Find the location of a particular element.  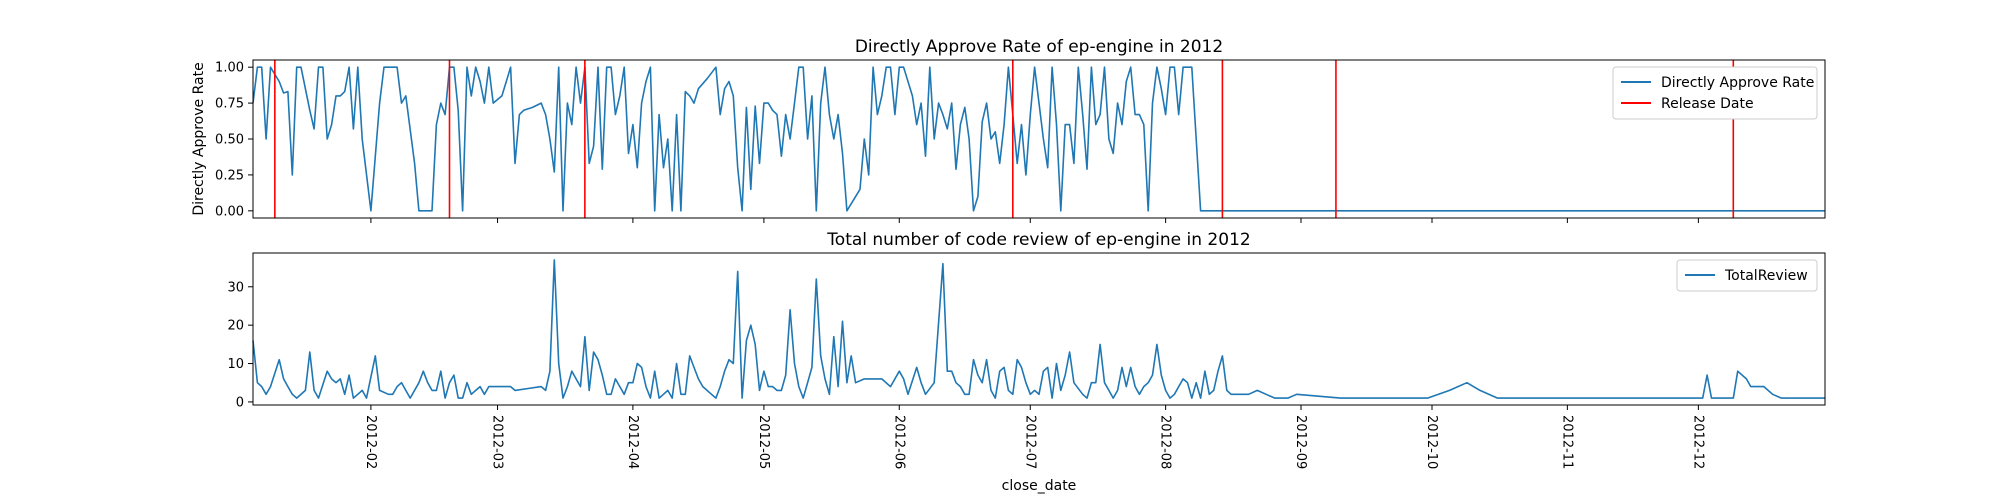

y-tick-label: 0.25 is located at coordinates (229, 175).